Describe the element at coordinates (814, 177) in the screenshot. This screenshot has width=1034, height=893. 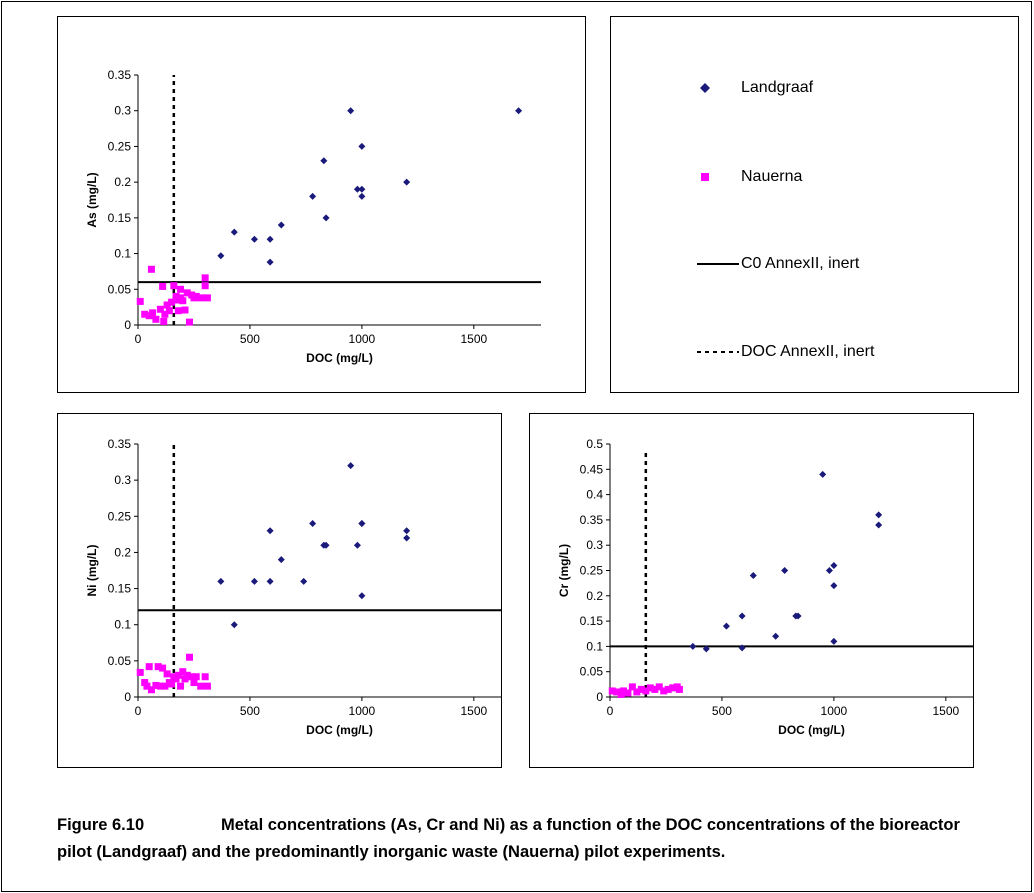
I see `legend-item-nauerna: Nauerna` at that location.